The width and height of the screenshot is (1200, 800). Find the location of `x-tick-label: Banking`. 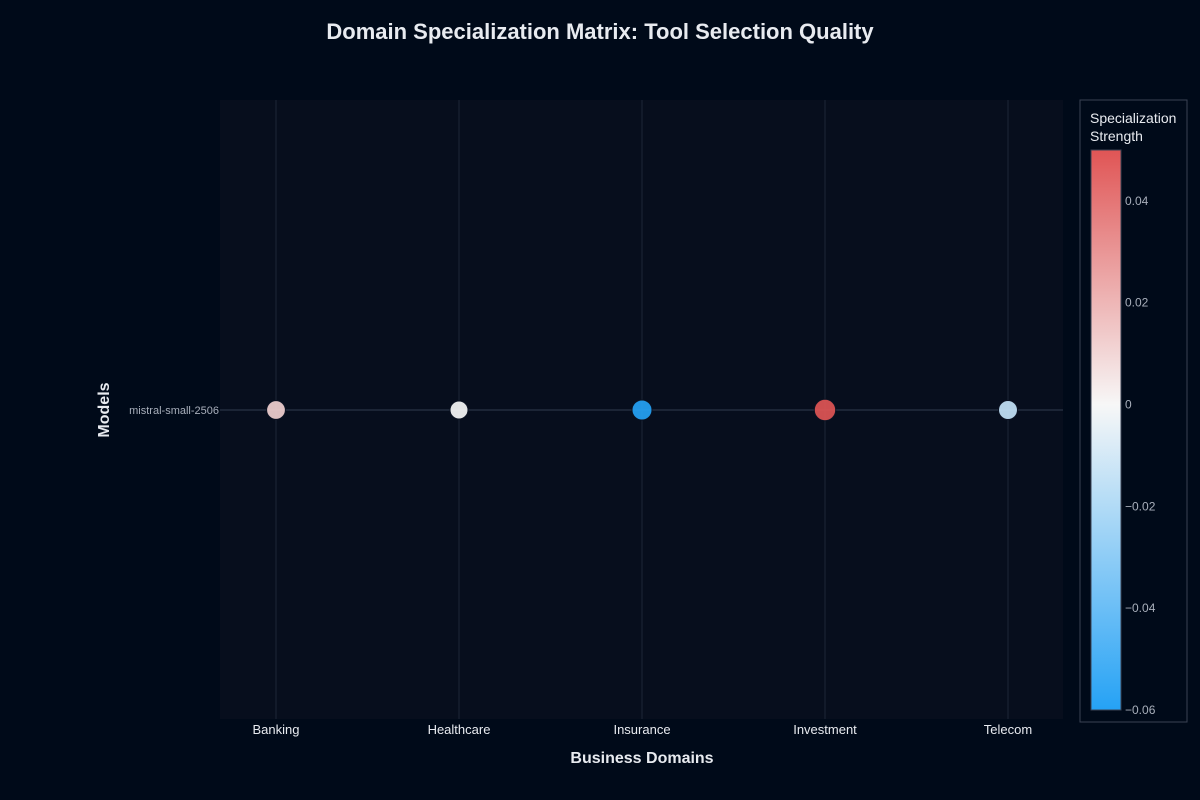

x-tick-label: Banking is located at coordinates (276, 729).